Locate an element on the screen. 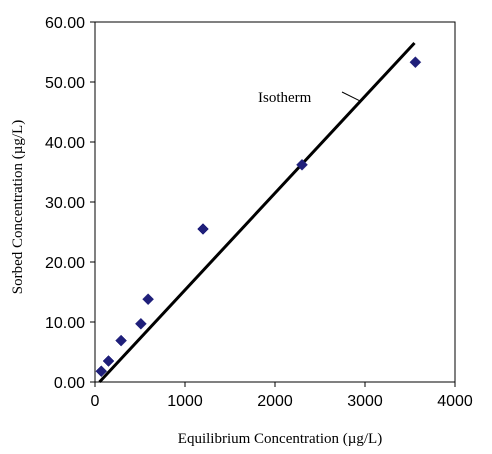  y-tick-label: 50.00 is located at coordinates (65, 83).